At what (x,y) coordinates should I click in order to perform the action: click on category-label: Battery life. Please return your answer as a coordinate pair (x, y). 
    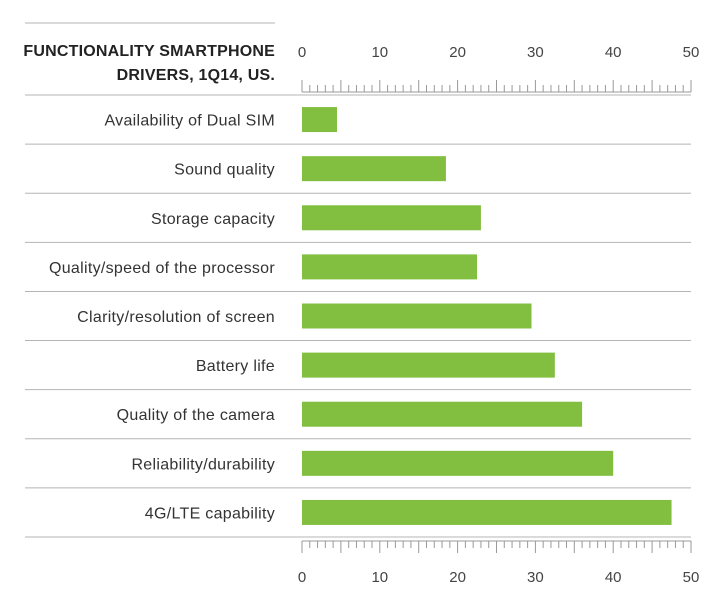
    Looking at the image, I should click on (235, 366).